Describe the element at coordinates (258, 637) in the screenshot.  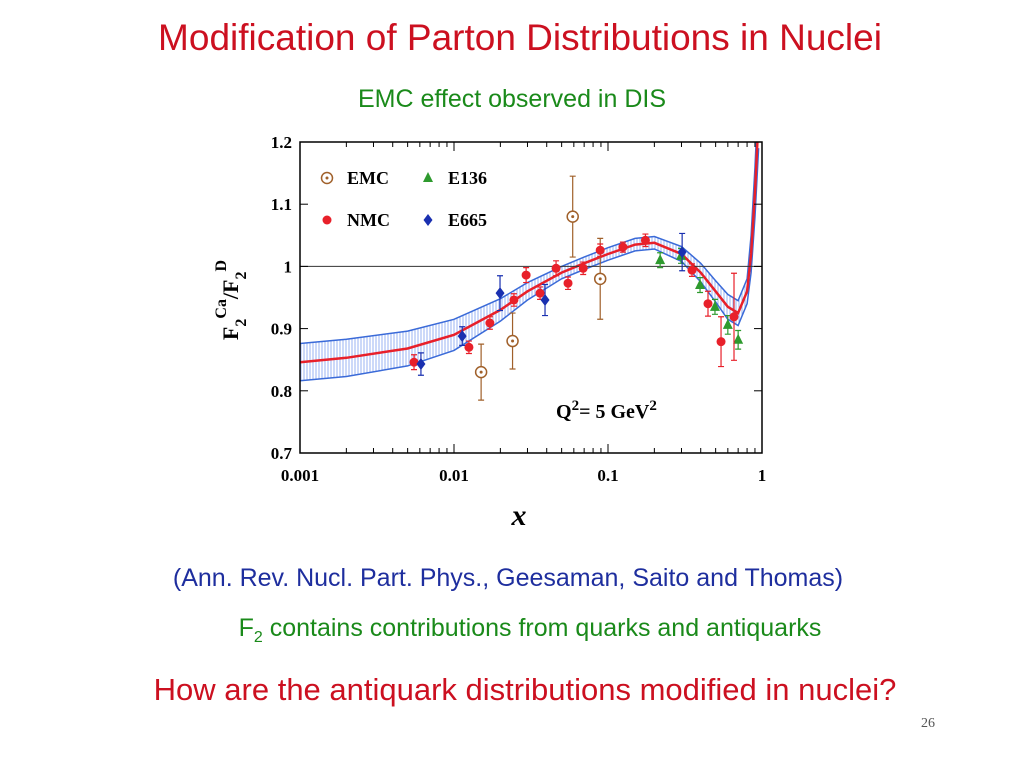
I see `note-subscript: 2` at that location.